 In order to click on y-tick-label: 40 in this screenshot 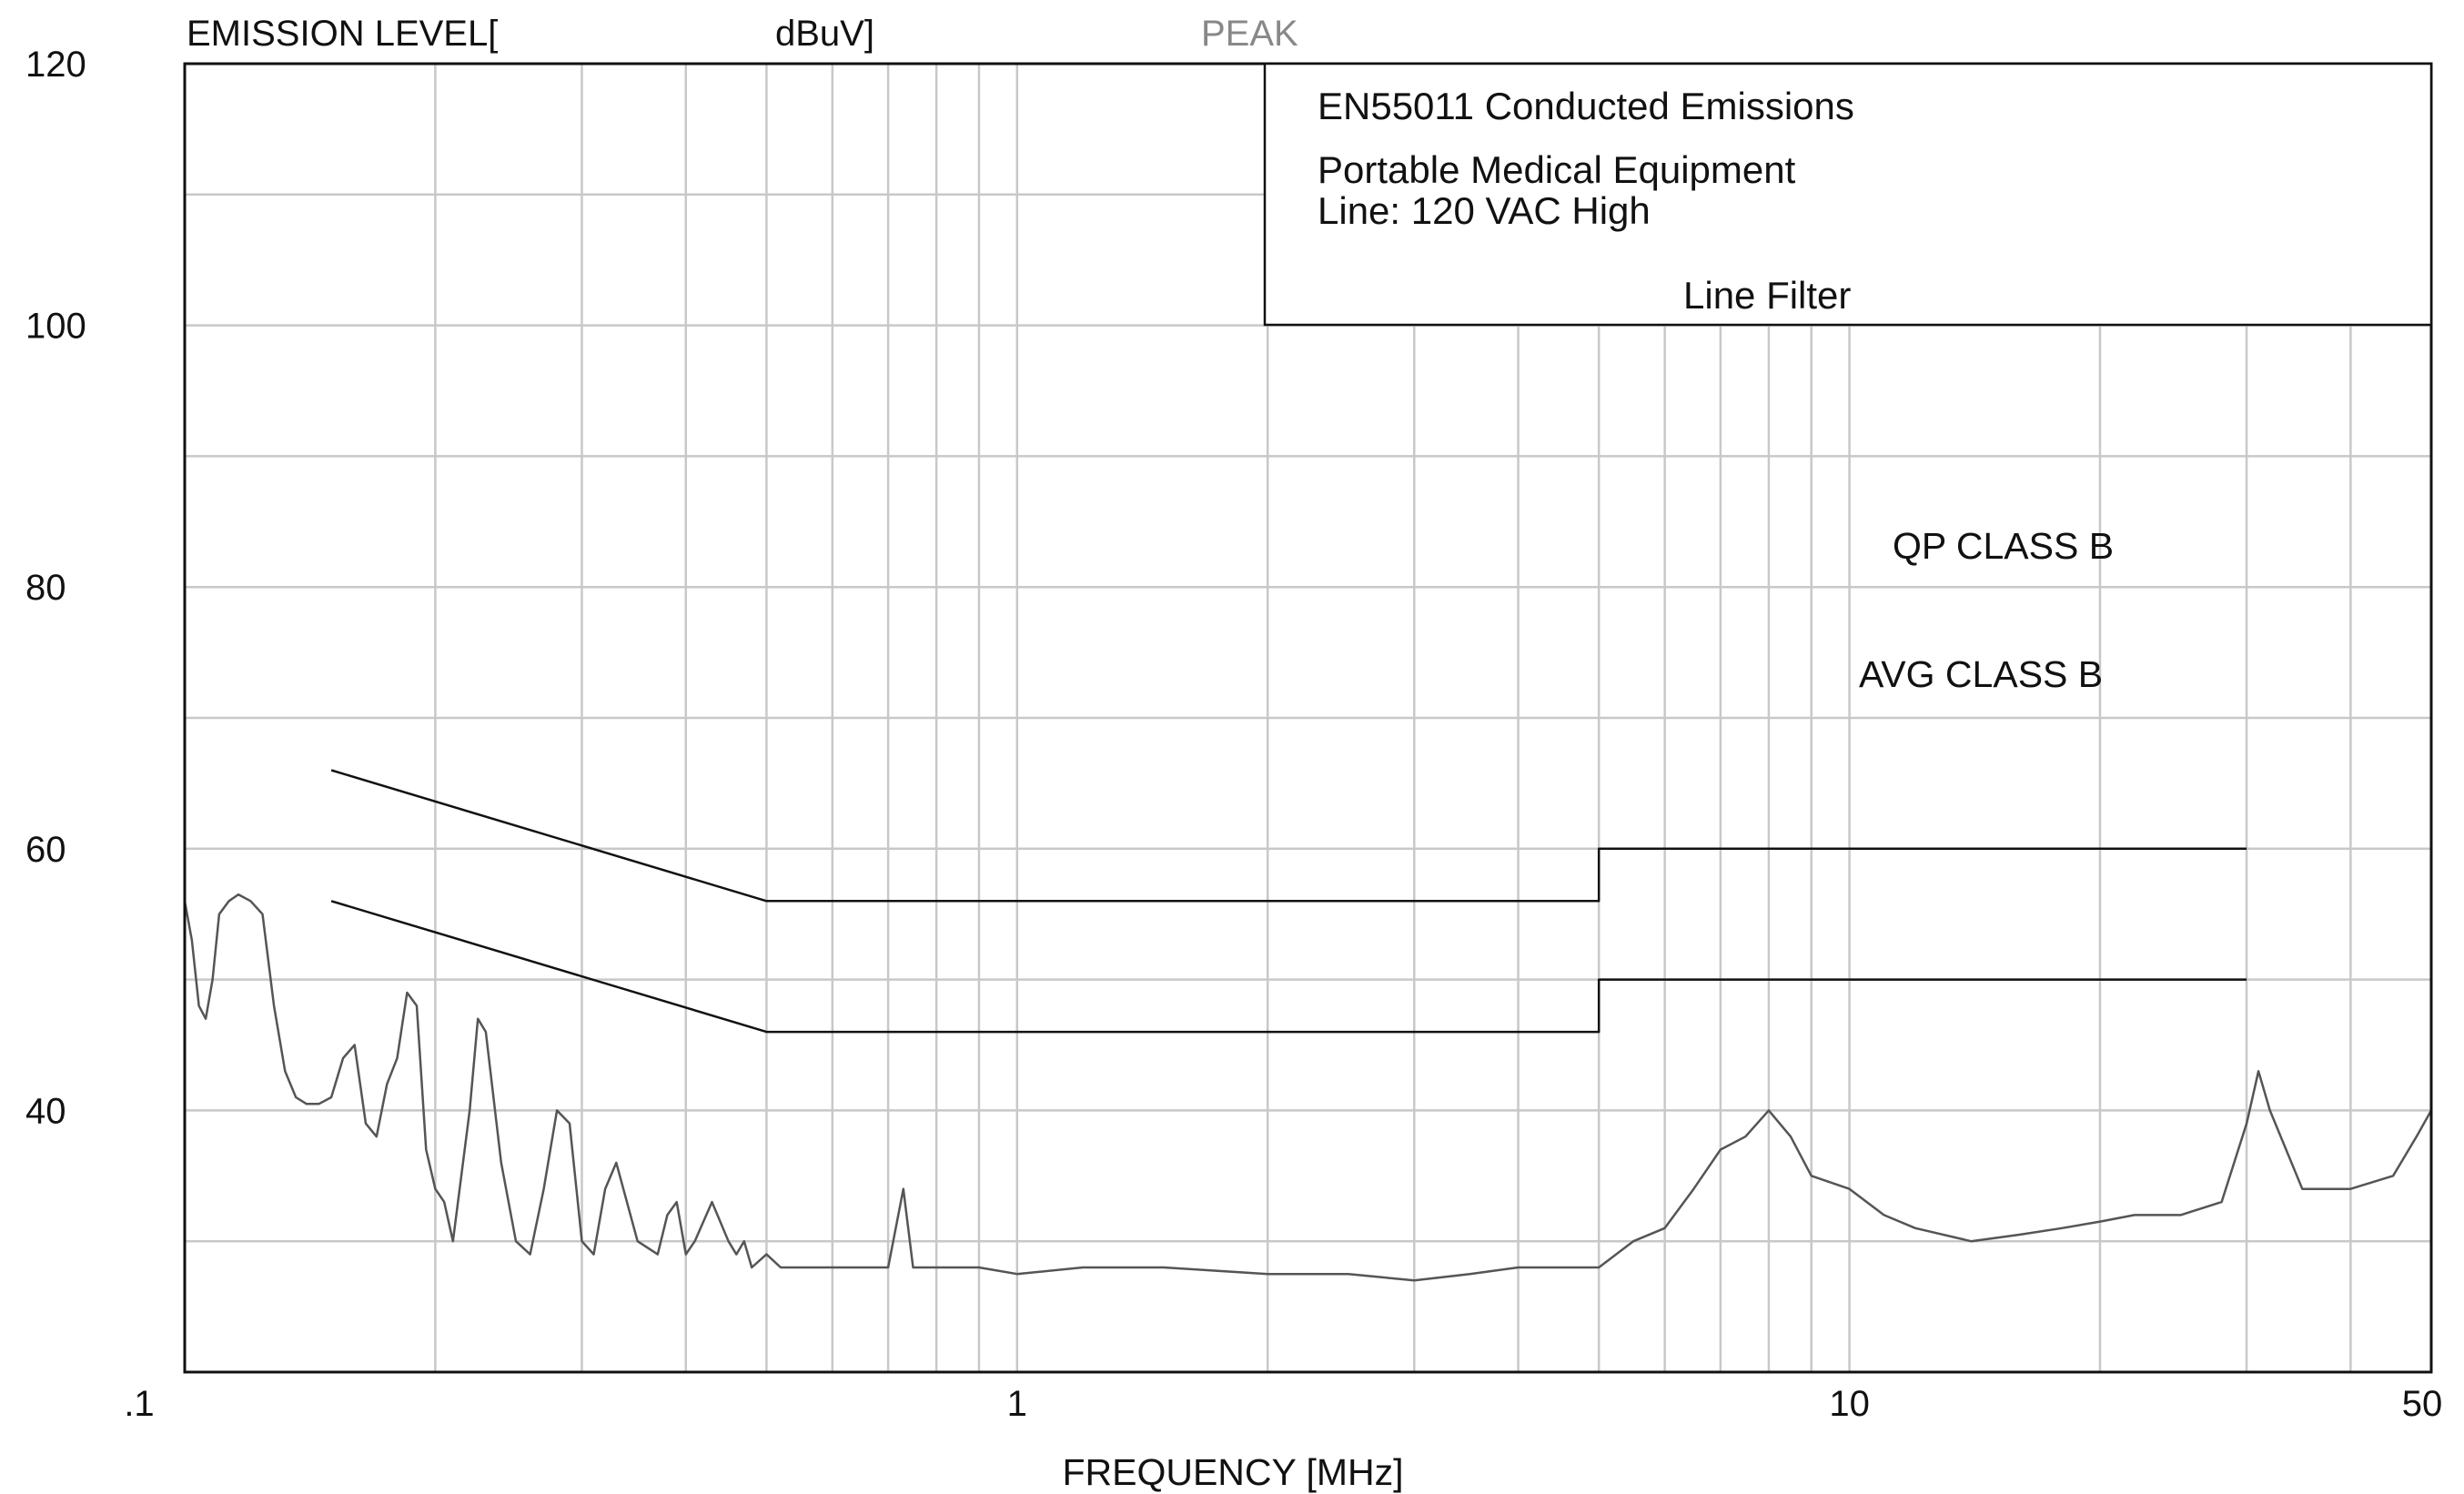, I will do `click(45, 1111)`.